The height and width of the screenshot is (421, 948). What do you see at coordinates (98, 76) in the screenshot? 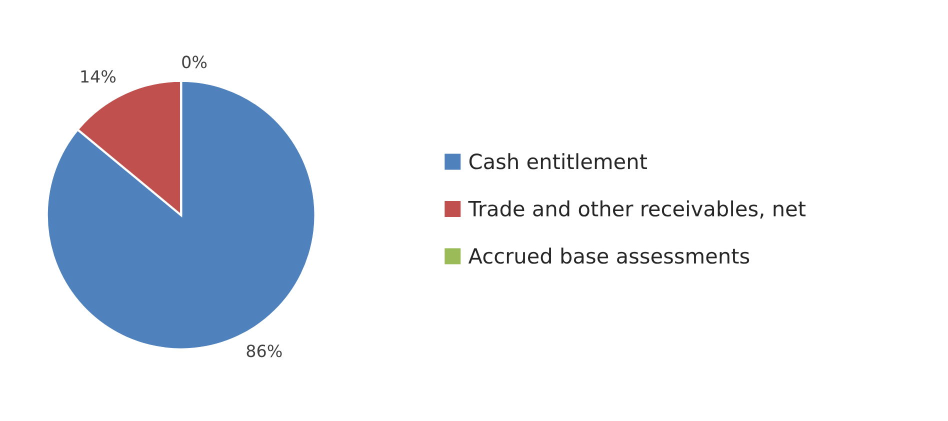
I see `data-label: 14%` at bounding box center [98, 76].